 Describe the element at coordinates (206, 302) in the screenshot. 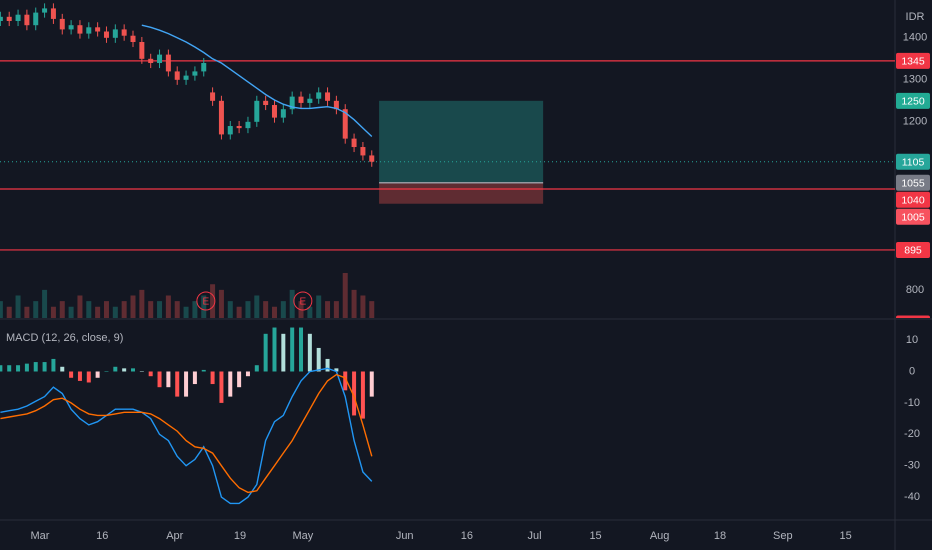

I see `event-label: E` at that location.